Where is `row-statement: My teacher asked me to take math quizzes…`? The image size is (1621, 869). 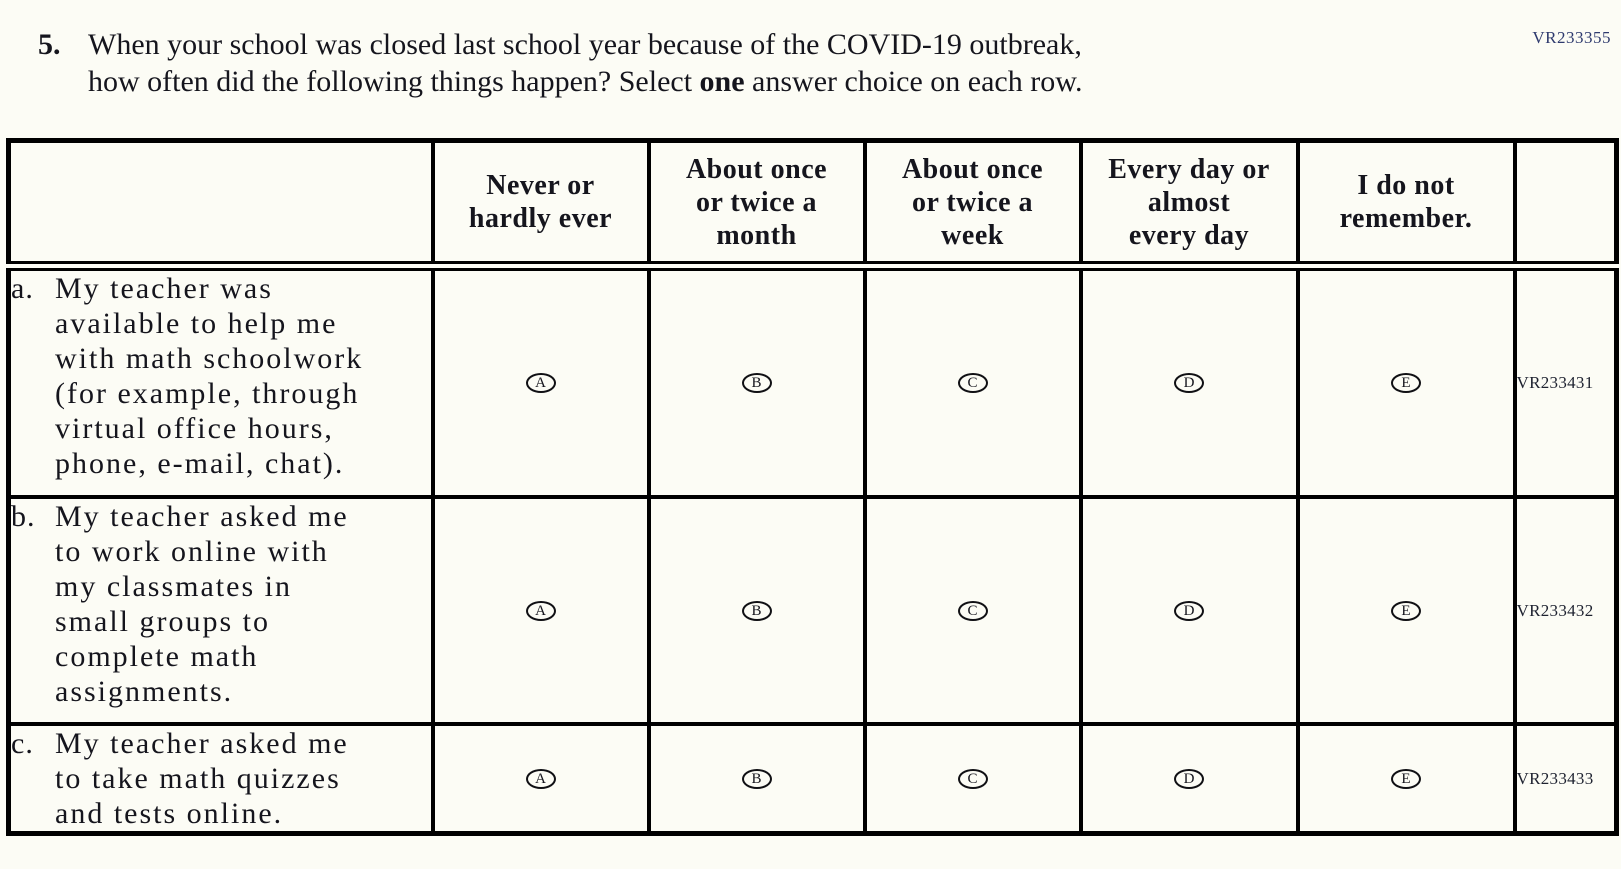
row-statement: My teacher asked me to take math quizzes… is located at coordinates (202, 778).